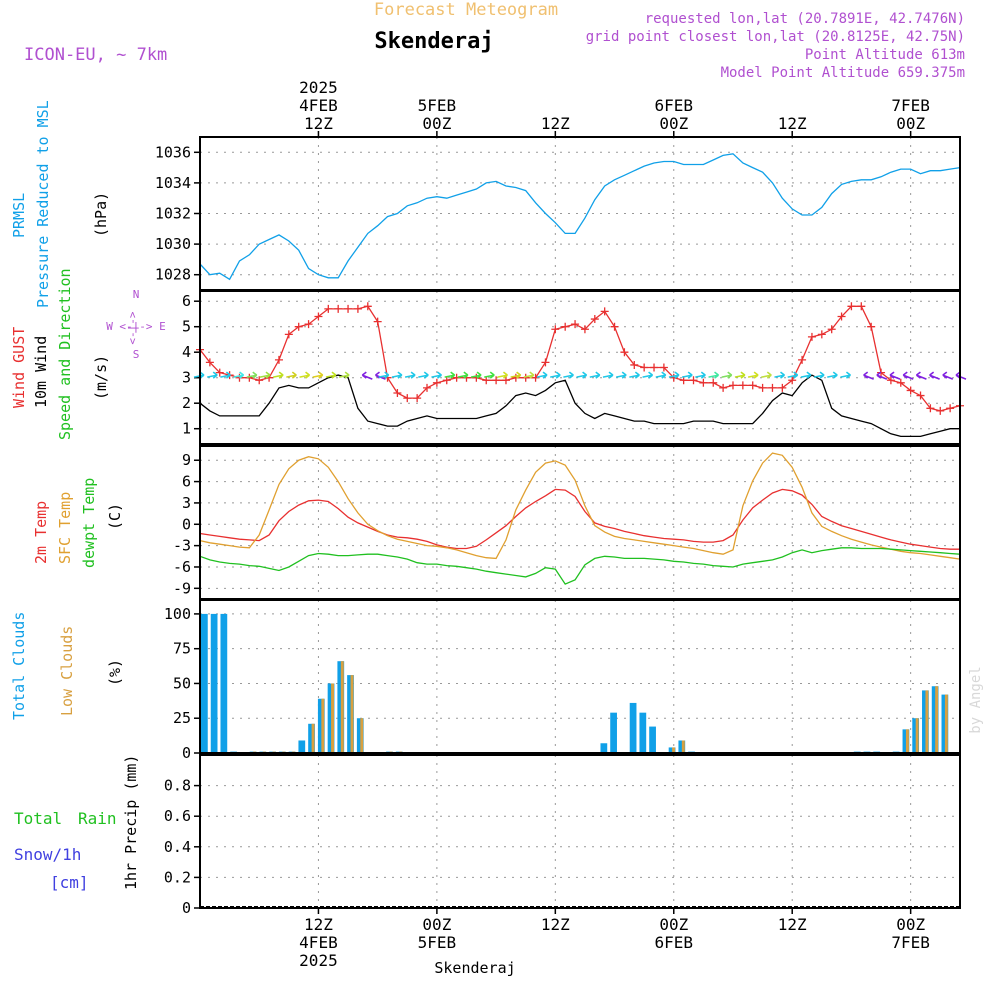 The image size is (1000, 1000). I want to click on y-tick-label: 5, so click(186, 327).